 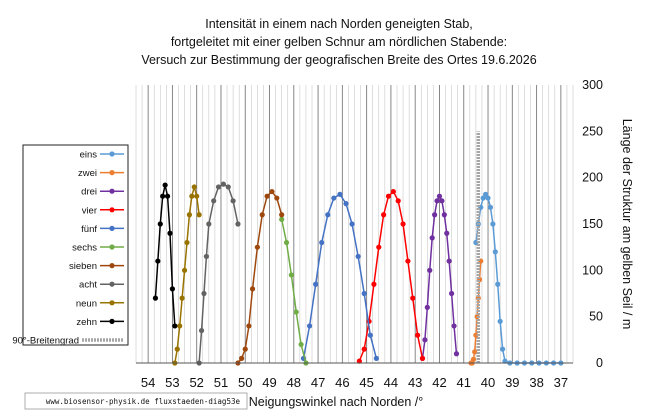 I want to click on x-tick-label: 53, so click(x=172, y=382).